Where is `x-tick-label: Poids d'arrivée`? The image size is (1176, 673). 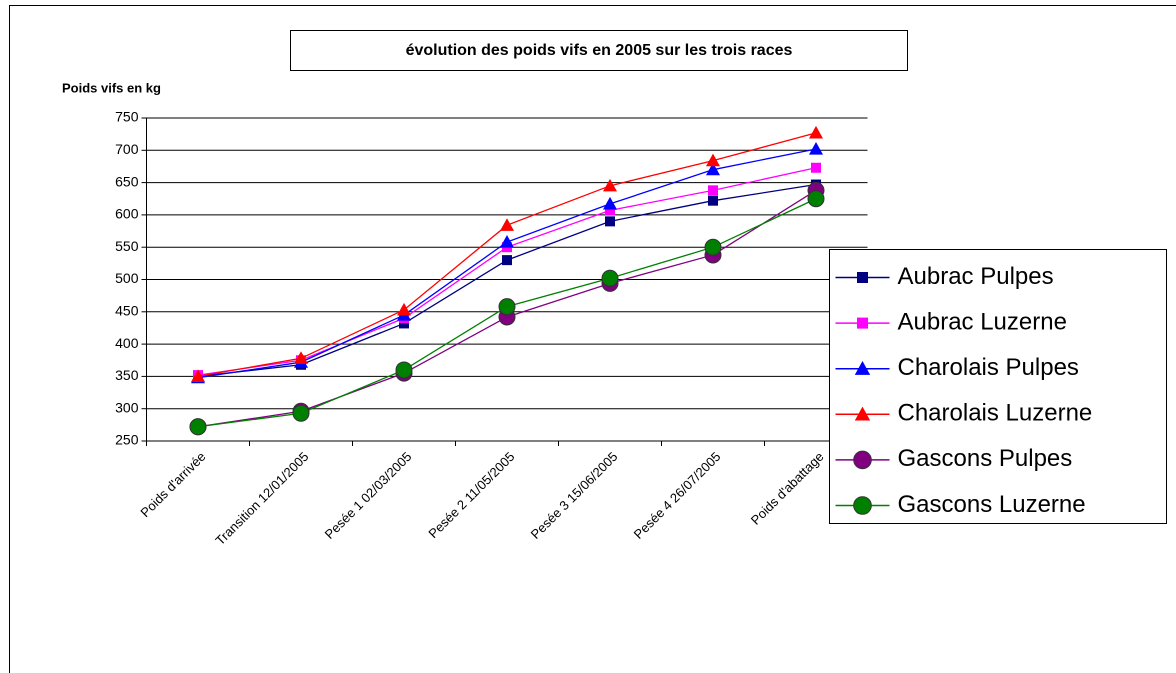
x-tick-label: Poids d'arrivée is located at coordinates (172, 484).